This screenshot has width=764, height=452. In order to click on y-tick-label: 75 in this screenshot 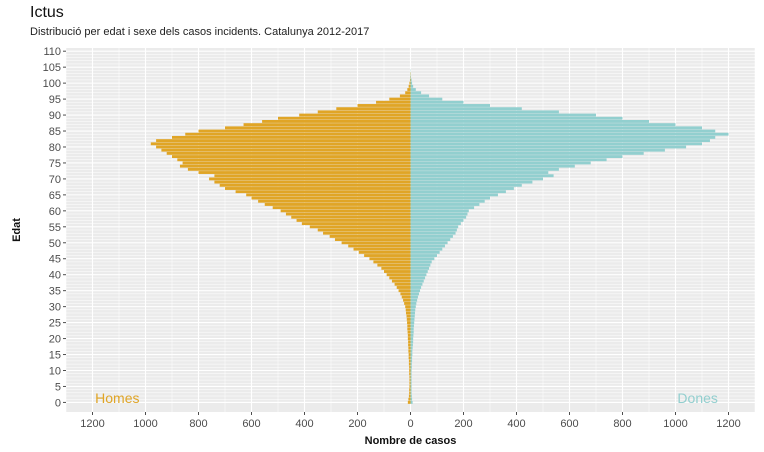, I will do `click(55, 164)`.